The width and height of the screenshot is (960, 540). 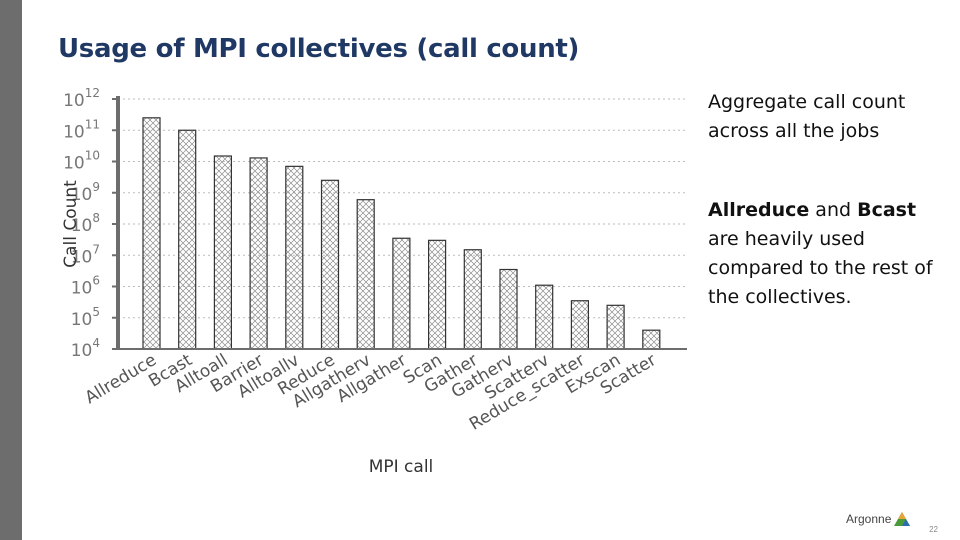 What do you see at coordinates (401, 293) in the screenshot?
I see `bar-allgather` at bounding box center [401, 293].